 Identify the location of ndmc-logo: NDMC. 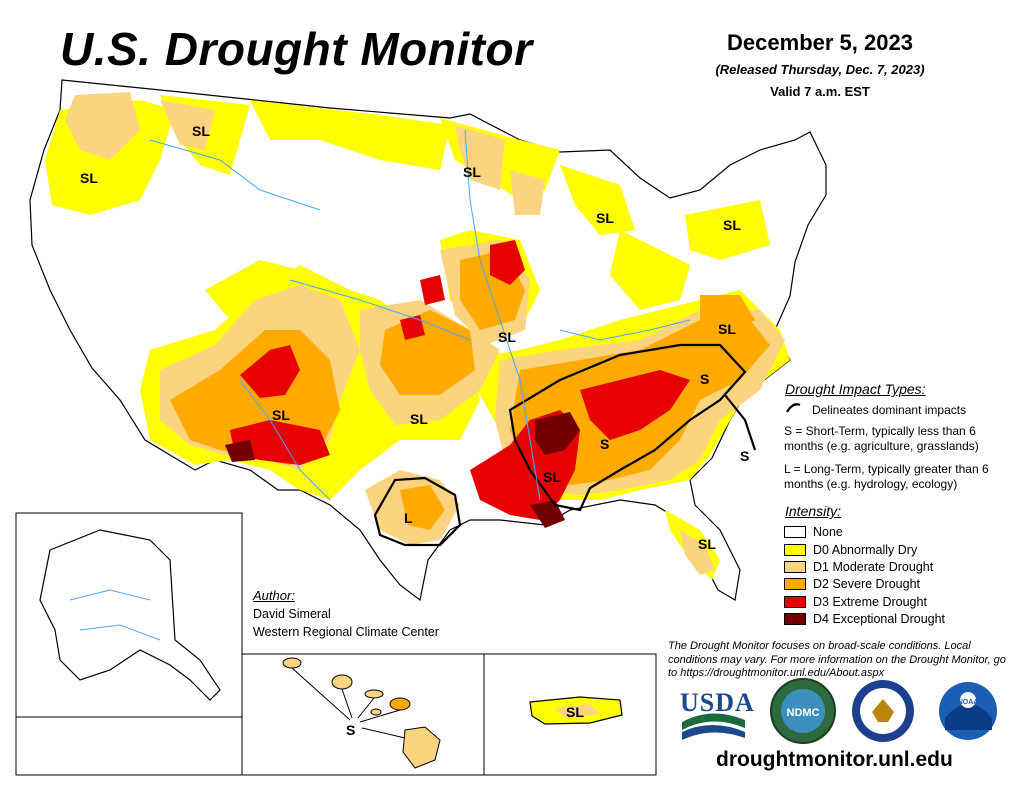
(803, 711).